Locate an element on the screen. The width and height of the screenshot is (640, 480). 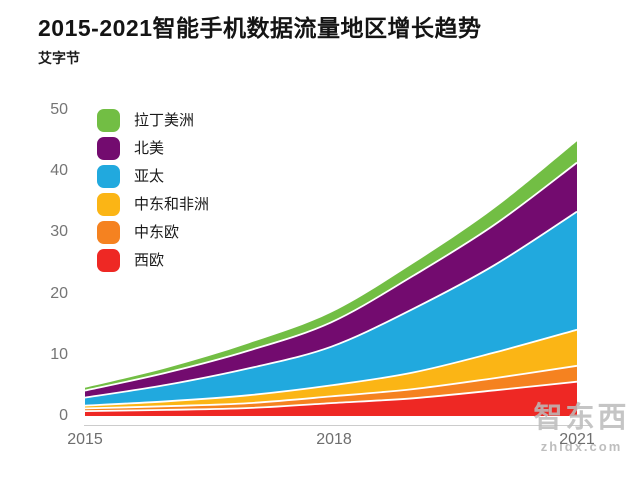
legend: 拉丁美洲 北美 亚太 中东和非洲 中东欧 西欧 is located at coordinates (153, 193).